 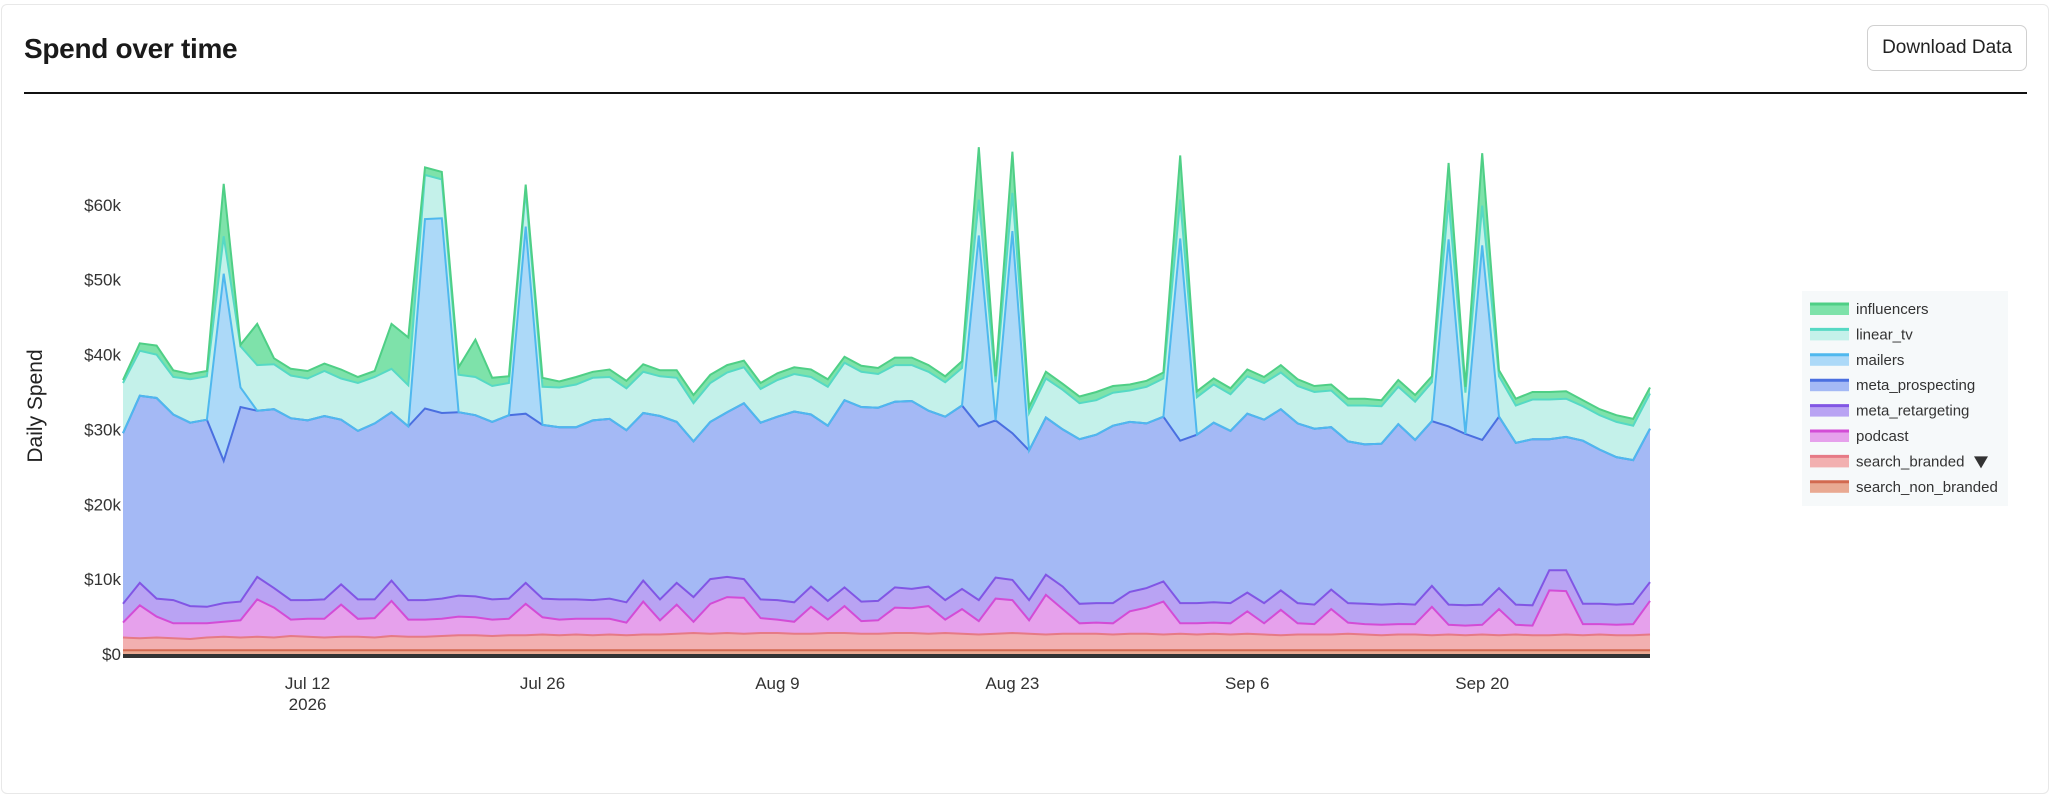 I want to click on legend-item-influencers: influencers, so click(x=1869, y=309).